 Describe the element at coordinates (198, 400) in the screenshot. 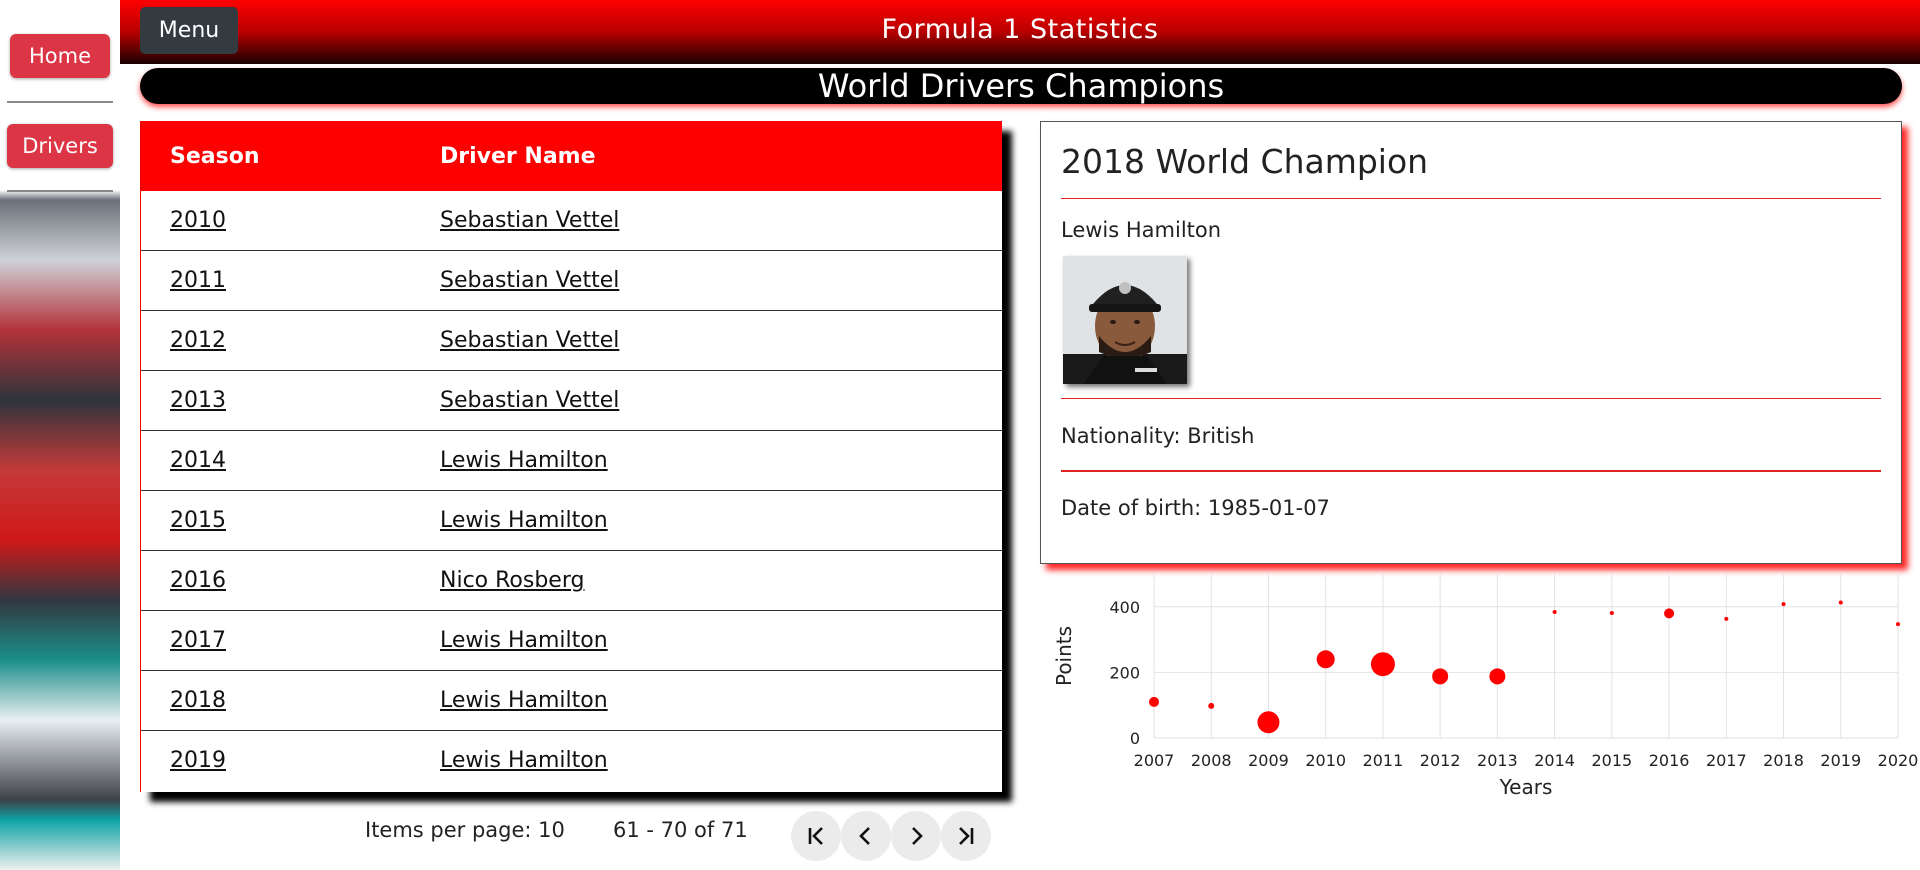

I see `season-link: 2013` at that location.